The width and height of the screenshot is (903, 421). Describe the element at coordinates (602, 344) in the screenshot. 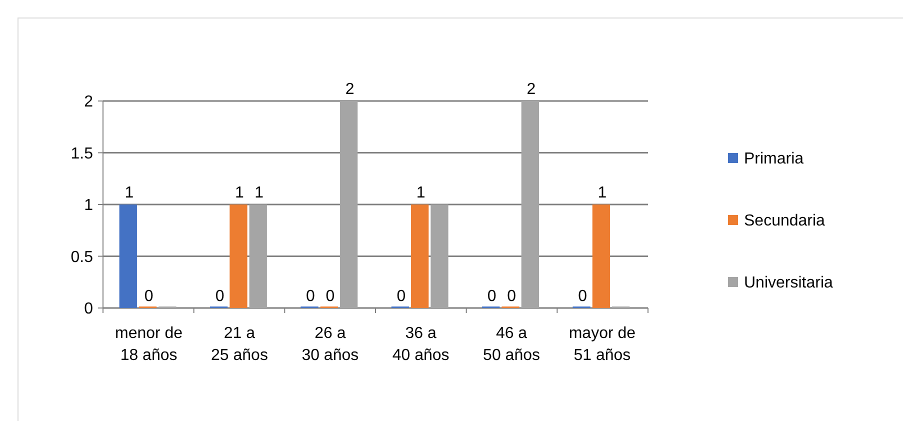

I see `x-tick-label: mayor de 51 años` at that location.